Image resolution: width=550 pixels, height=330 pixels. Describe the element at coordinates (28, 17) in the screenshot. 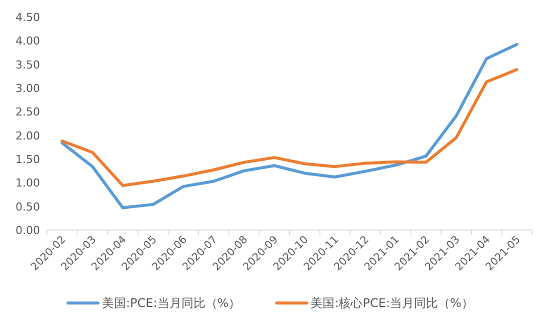

I see `y-tick-label: 4.50` at that location.